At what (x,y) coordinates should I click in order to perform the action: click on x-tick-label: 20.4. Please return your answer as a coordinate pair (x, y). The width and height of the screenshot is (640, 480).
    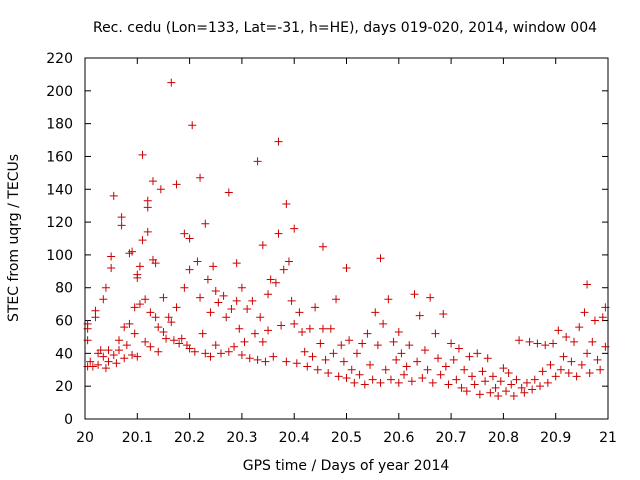
    Looking at the image, I should click on (294, 438).